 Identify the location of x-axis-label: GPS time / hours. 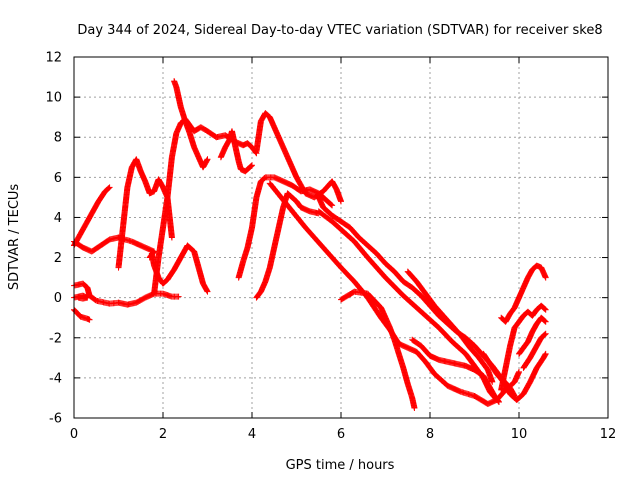
(340, 465).